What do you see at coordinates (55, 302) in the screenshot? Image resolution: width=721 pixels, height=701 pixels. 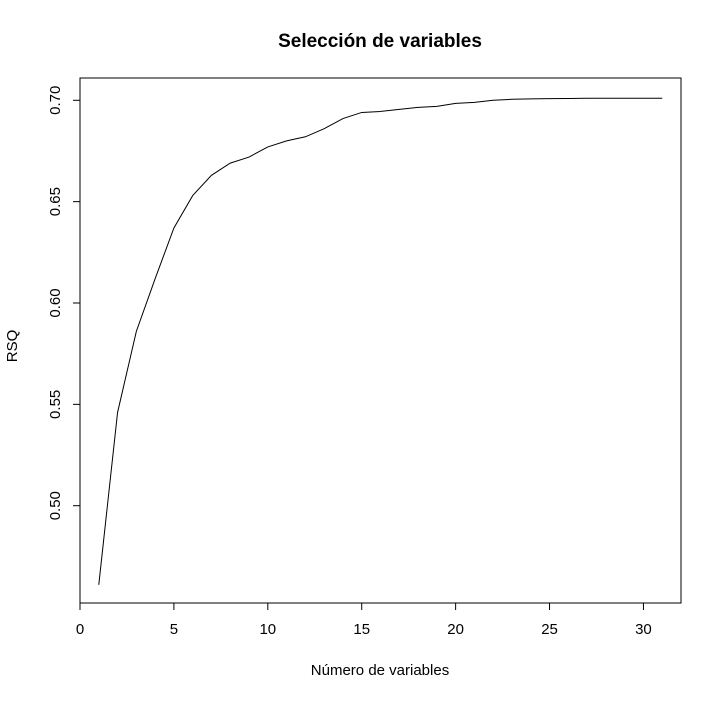 I see `y-tick-label: 0.60` at bounding box center [55, 302].